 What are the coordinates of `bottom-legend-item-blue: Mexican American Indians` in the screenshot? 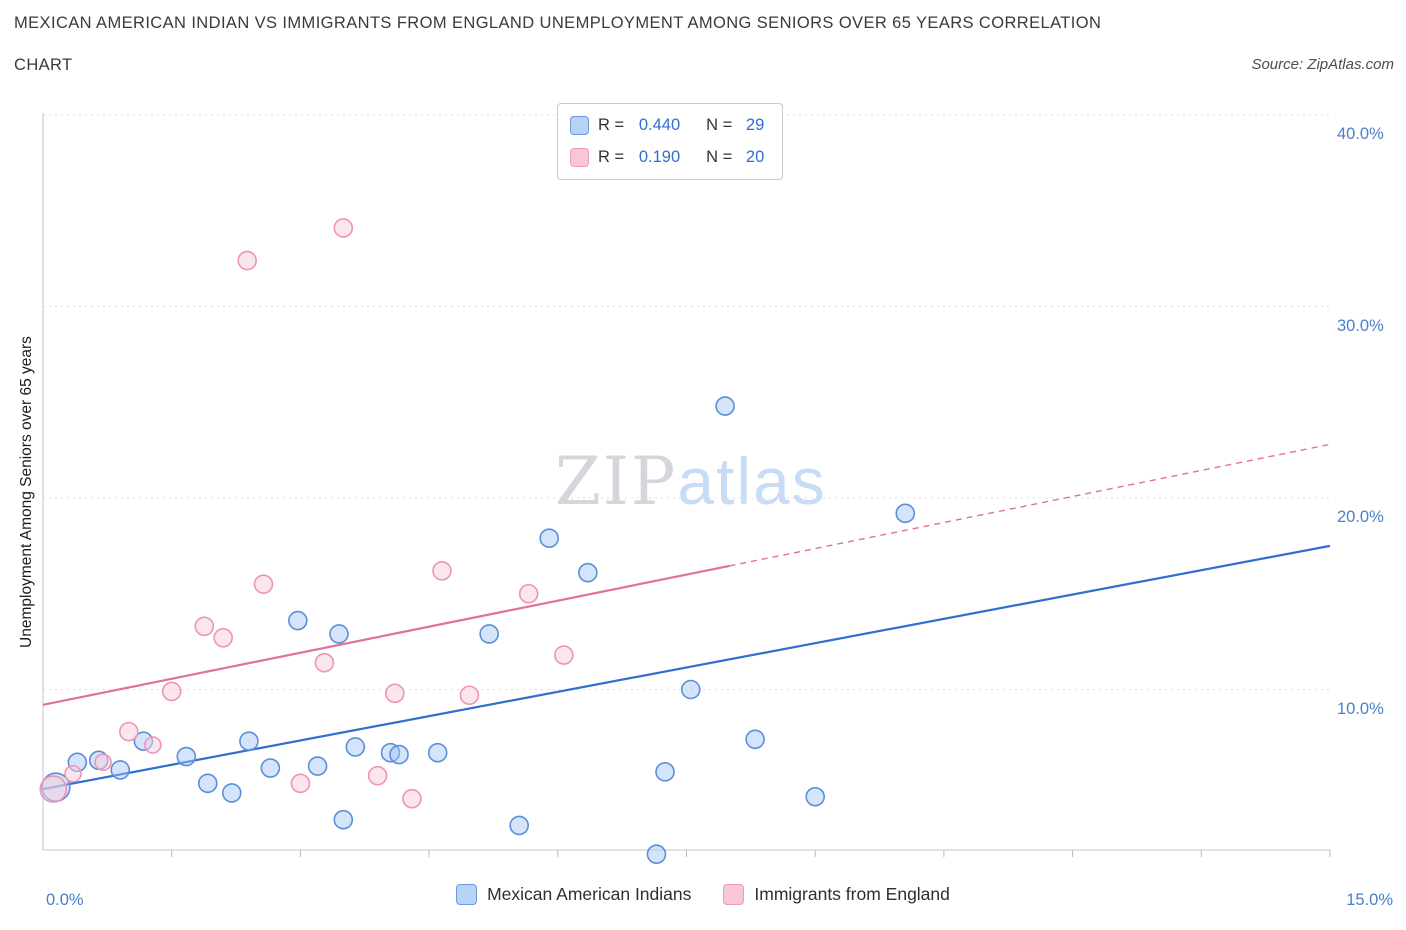 It's located at (573, 894).